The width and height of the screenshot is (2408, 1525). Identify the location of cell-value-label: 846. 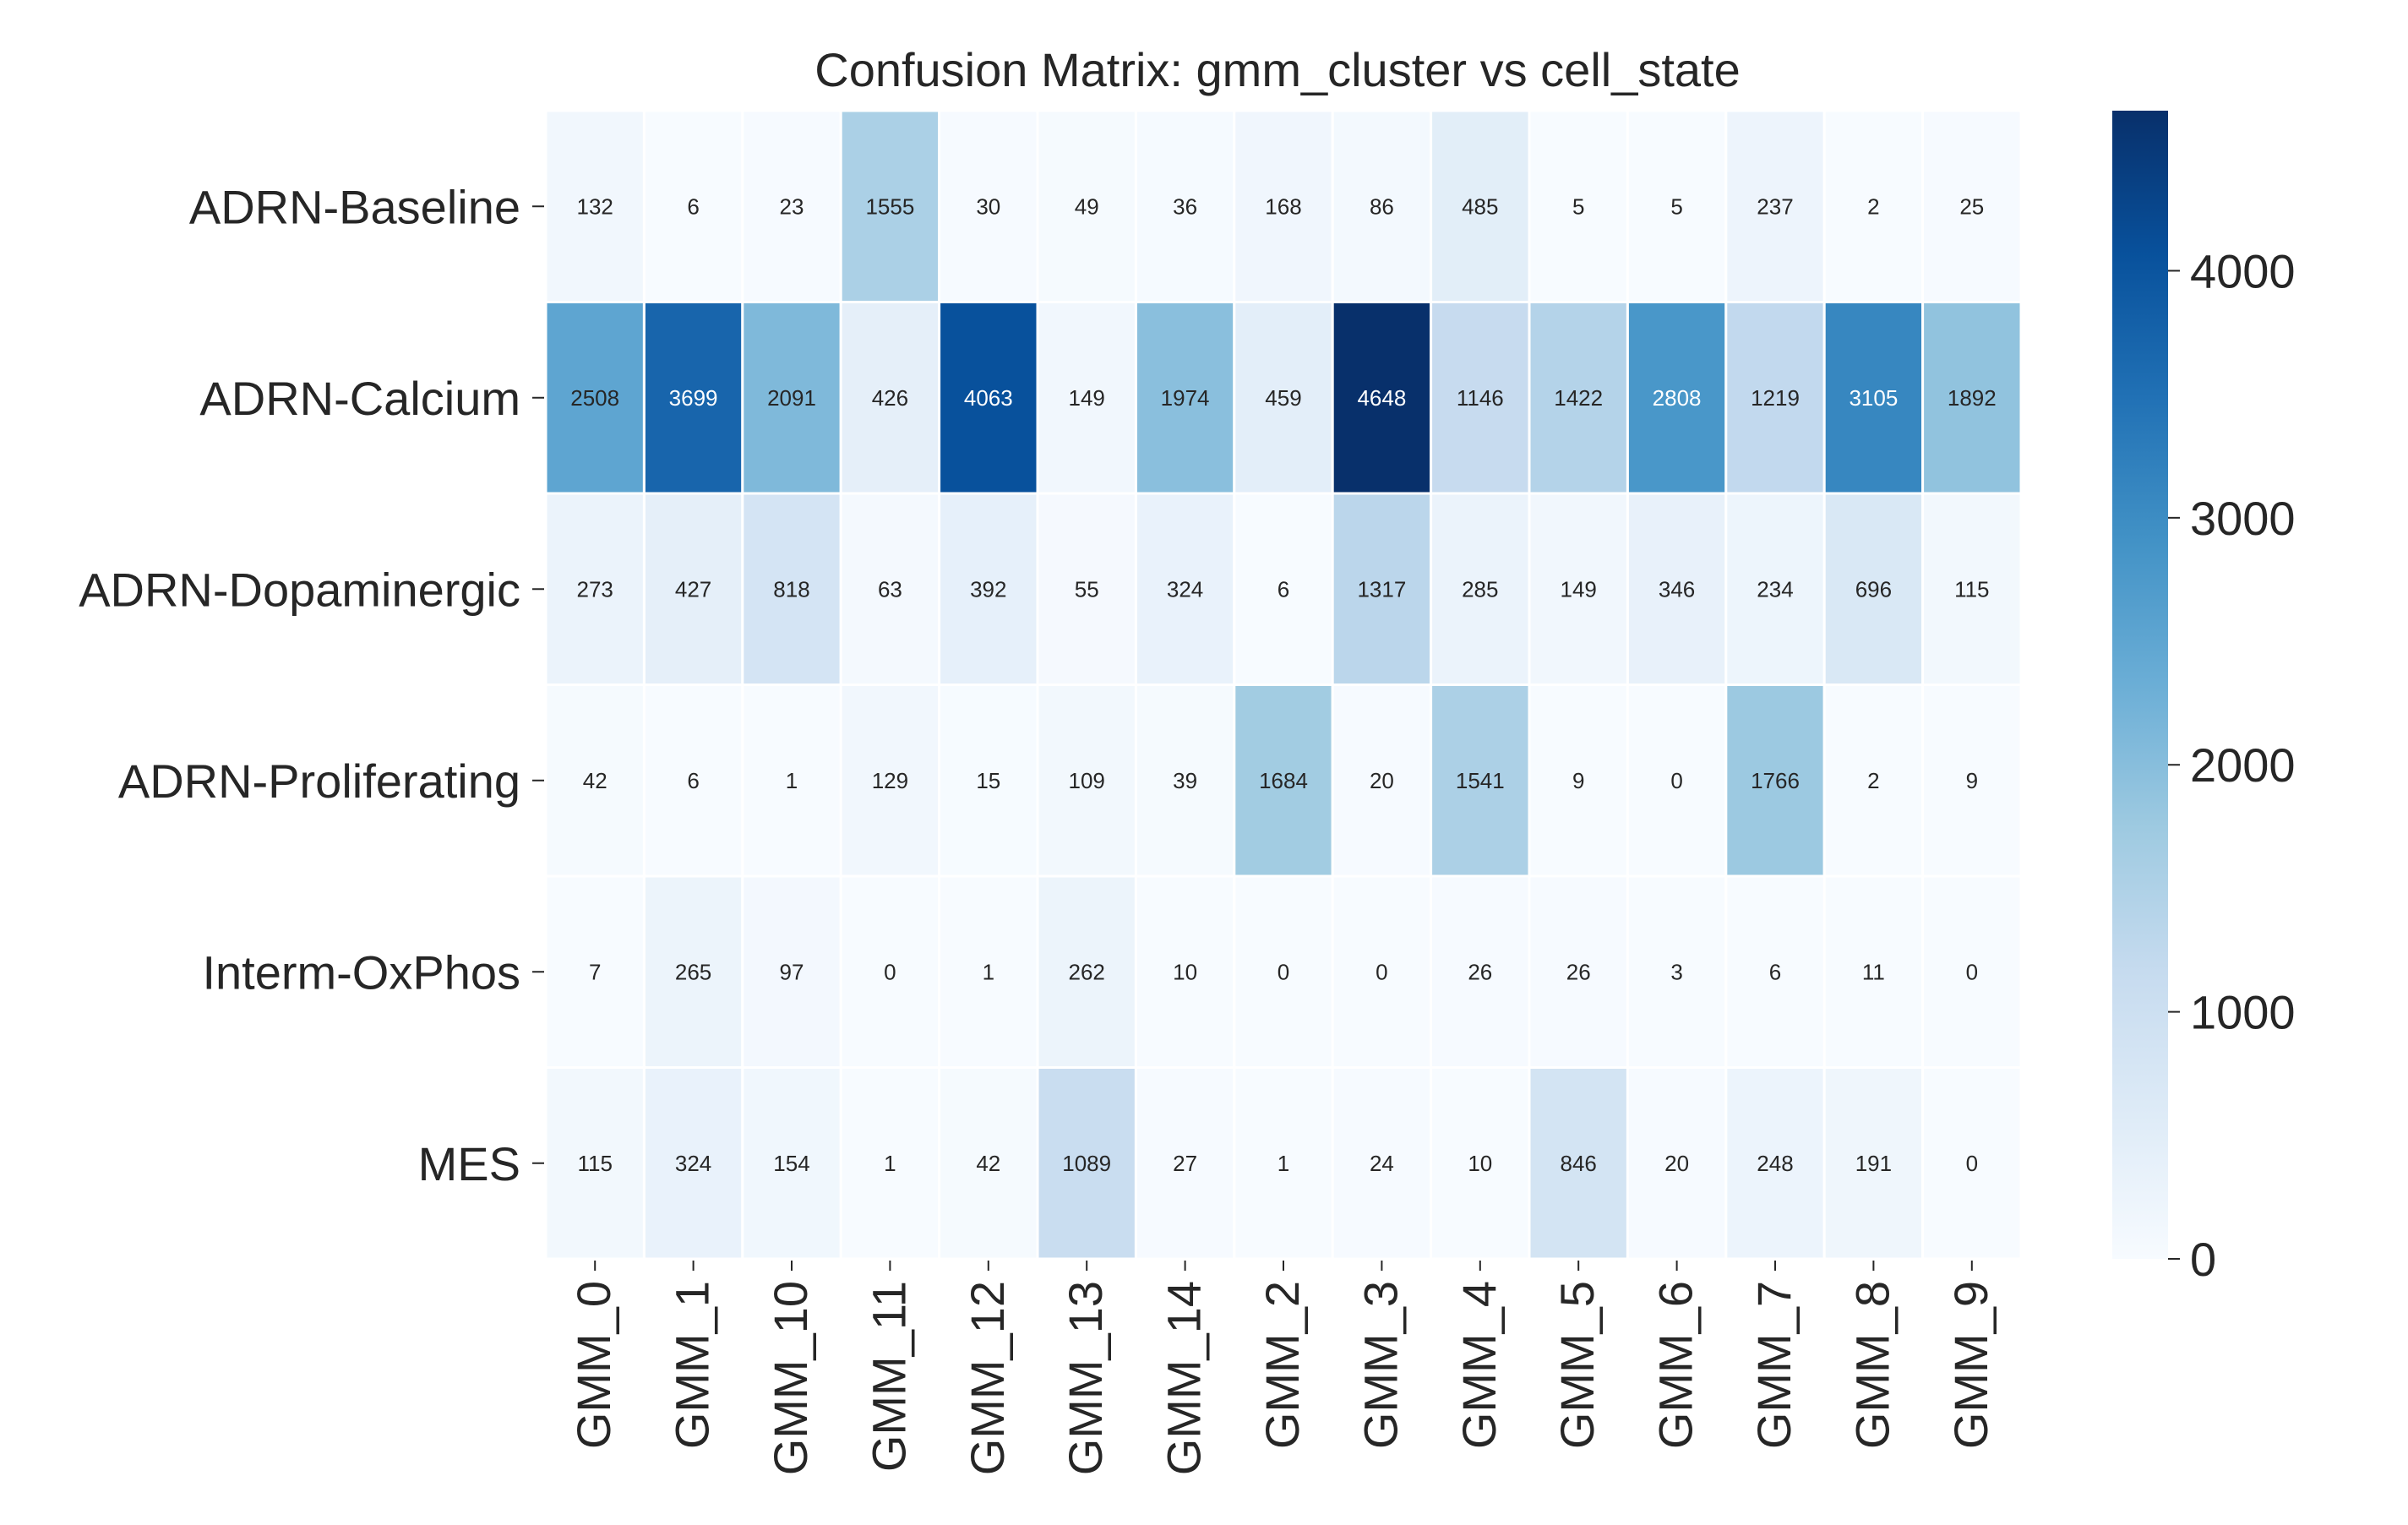
(1579, 1163).